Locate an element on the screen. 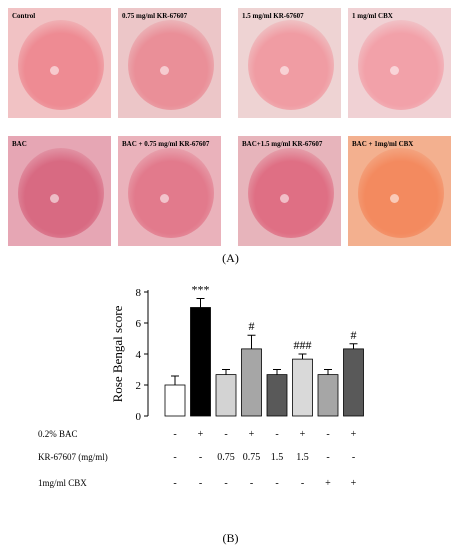 The image size is (461, 550). table-row-label: 0.2% BAC is located at coordinates (58, 434).